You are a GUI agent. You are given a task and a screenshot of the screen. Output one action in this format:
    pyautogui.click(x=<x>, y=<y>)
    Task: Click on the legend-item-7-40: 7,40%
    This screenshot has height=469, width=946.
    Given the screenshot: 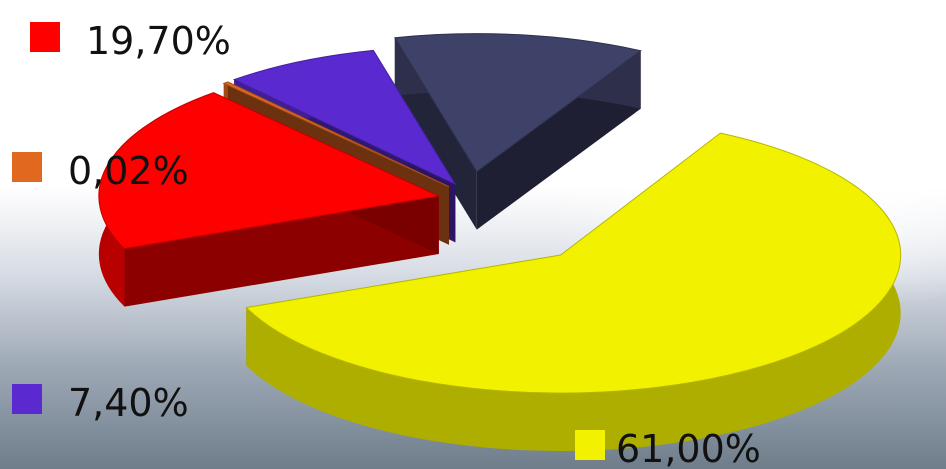 What is the action you would take?
    pyautogui.click(x=100, y=403)
    